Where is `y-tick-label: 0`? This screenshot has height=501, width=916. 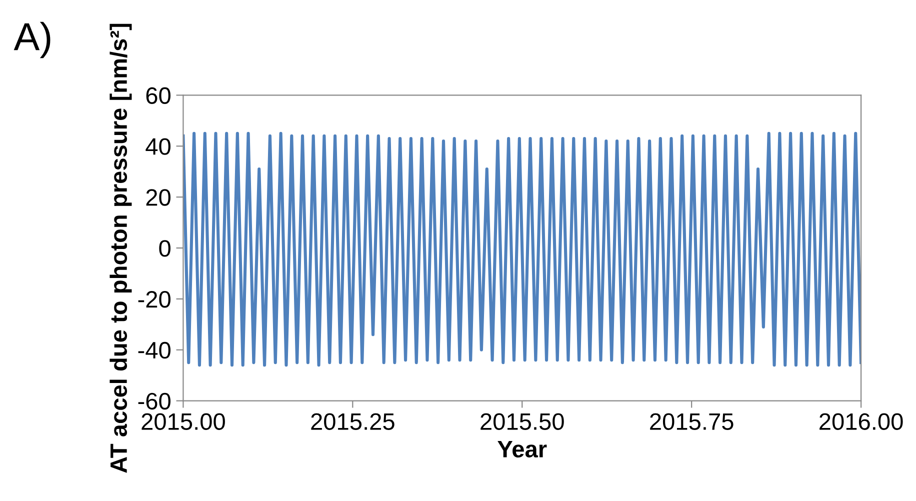 y-tick-label: 0 is located at coordinates (164, 248).